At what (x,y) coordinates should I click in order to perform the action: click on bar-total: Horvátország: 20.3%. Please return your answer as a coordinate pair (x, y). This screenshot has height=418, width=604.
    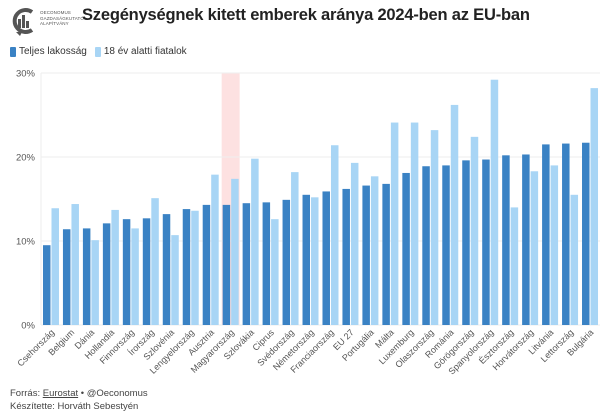
    Looking at the image, I should click on (526, 239).